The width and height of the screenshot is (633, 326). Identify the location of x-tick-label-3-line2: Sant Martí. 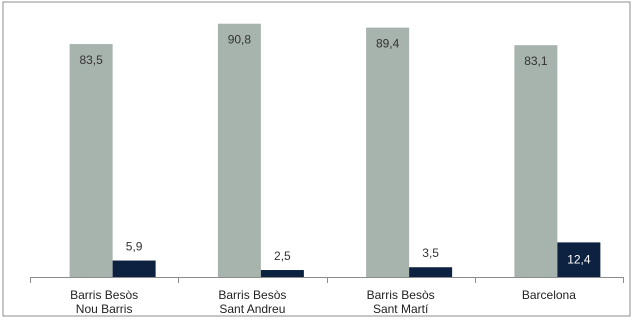
(401, 309).